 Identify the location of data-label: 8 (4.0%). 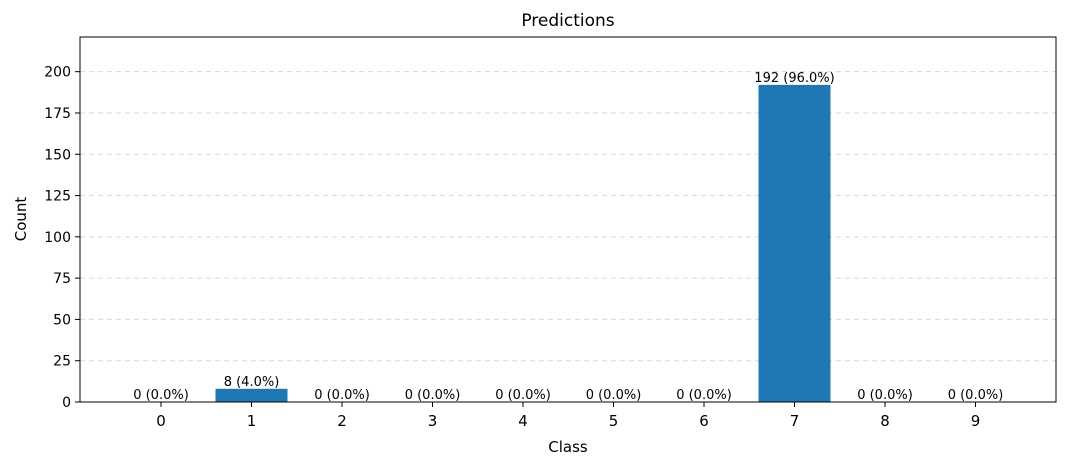
(252, 382).